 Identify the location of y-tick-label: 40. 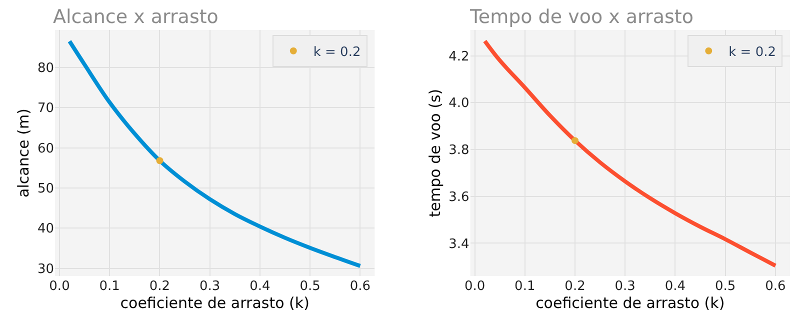
(45, 229).